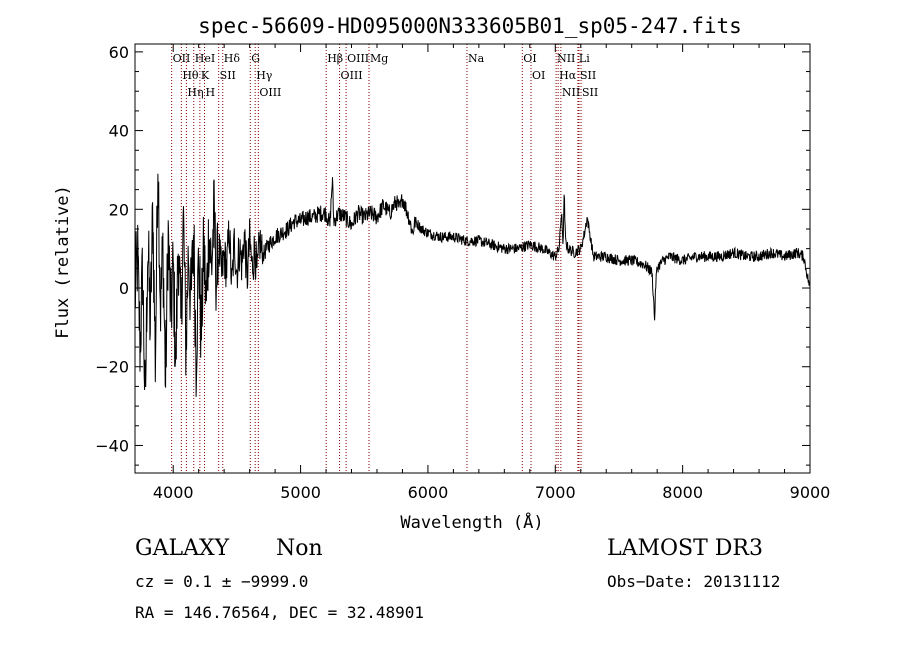  I want to click on line-marker-label-12: Hβ, so click(335, 58).